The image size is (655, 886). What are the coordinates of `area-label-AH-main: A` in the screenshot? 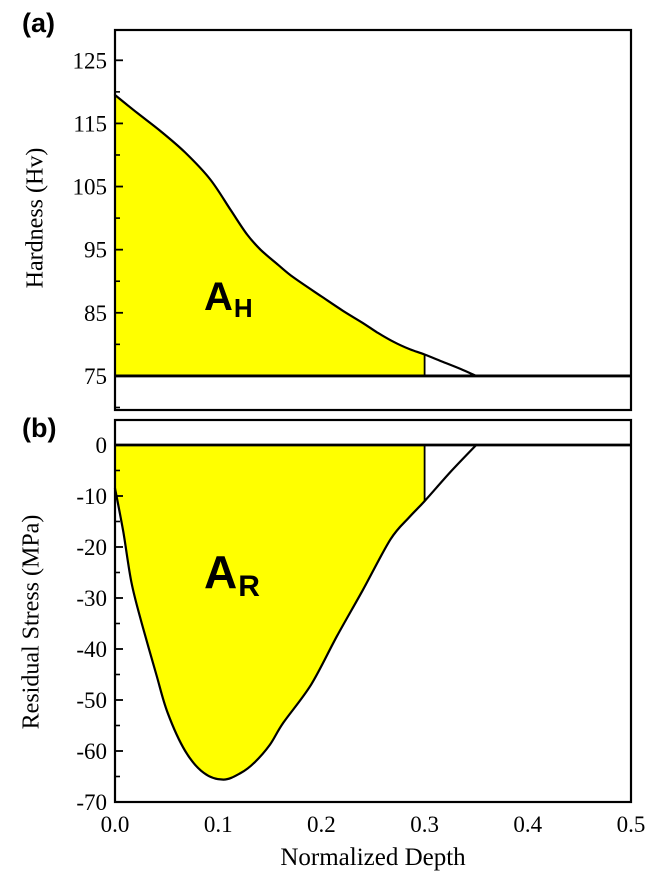 It's located at (218, 297).